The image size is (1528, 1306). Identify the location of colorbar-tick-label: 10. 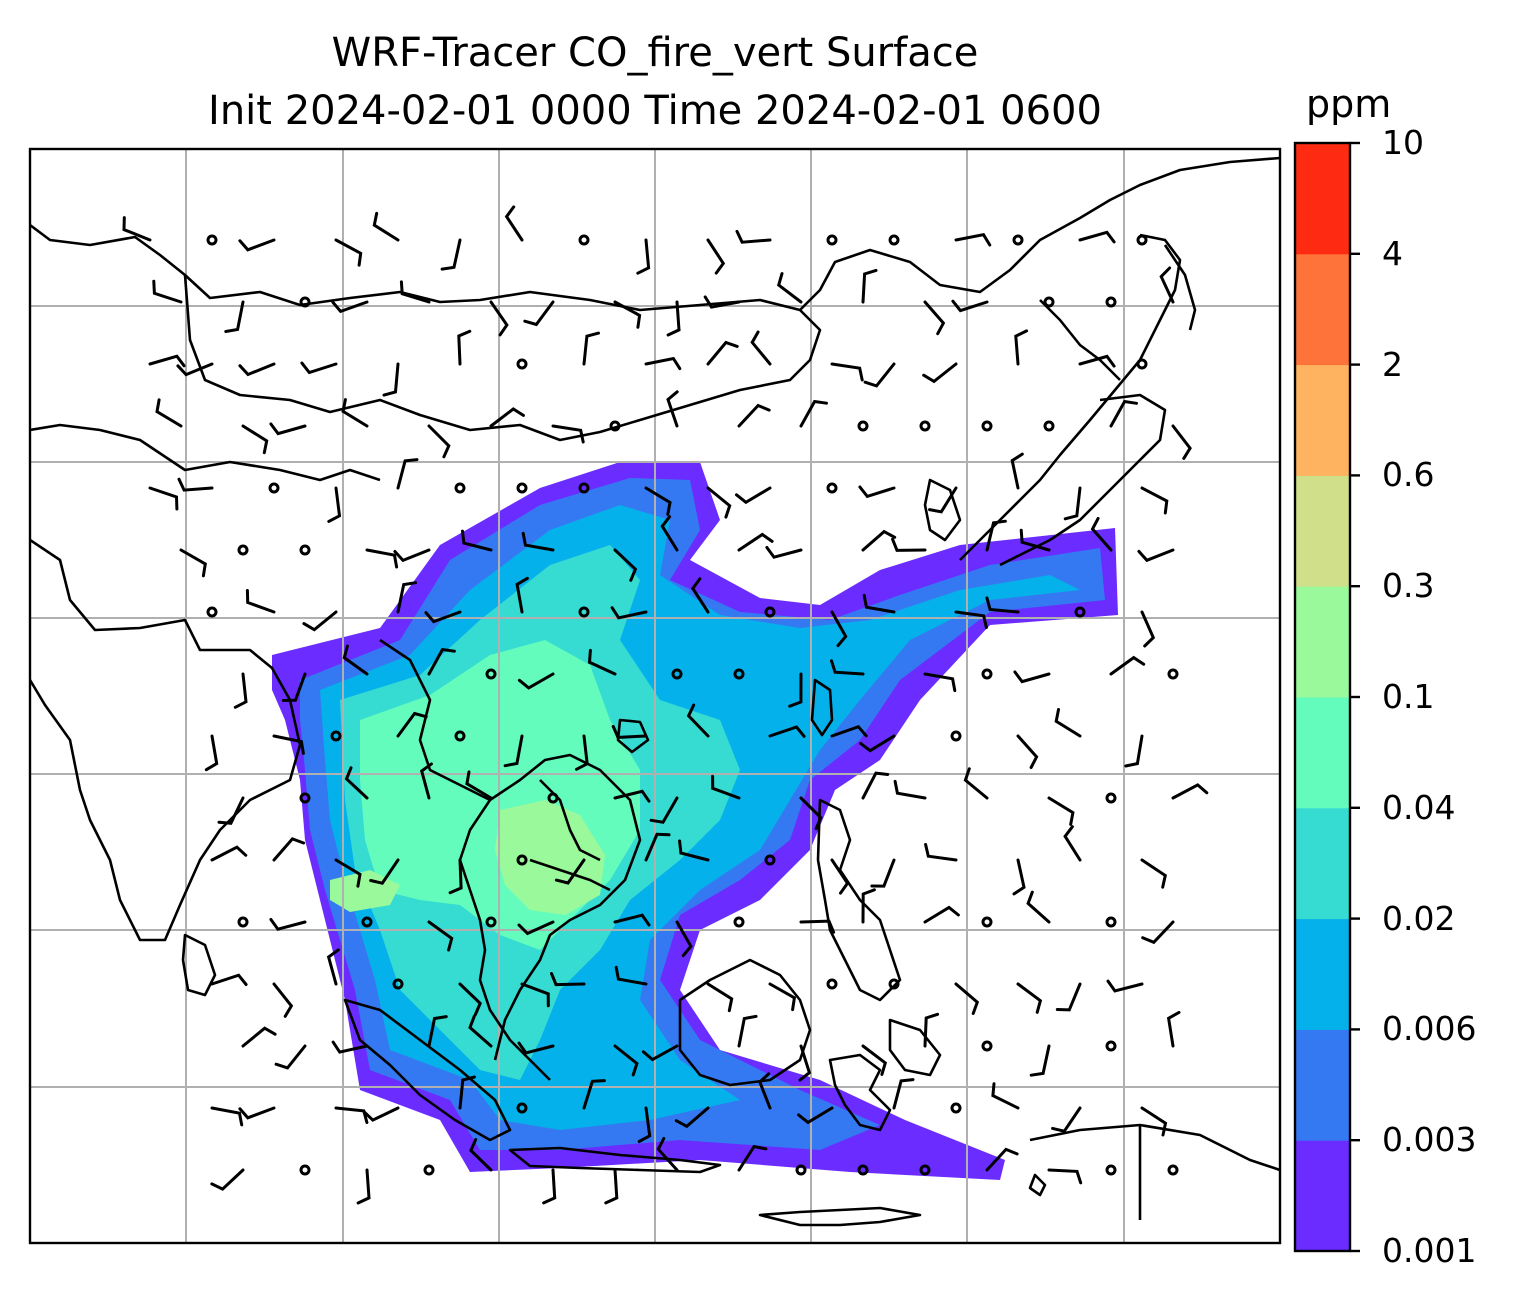
(1403, 142).